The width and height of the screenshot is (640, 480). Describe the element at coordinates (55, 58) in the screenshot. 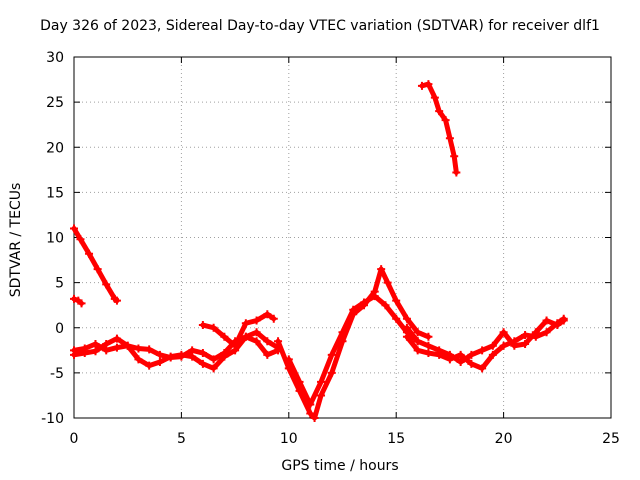

I see `y-tick-label: 30` at that location.